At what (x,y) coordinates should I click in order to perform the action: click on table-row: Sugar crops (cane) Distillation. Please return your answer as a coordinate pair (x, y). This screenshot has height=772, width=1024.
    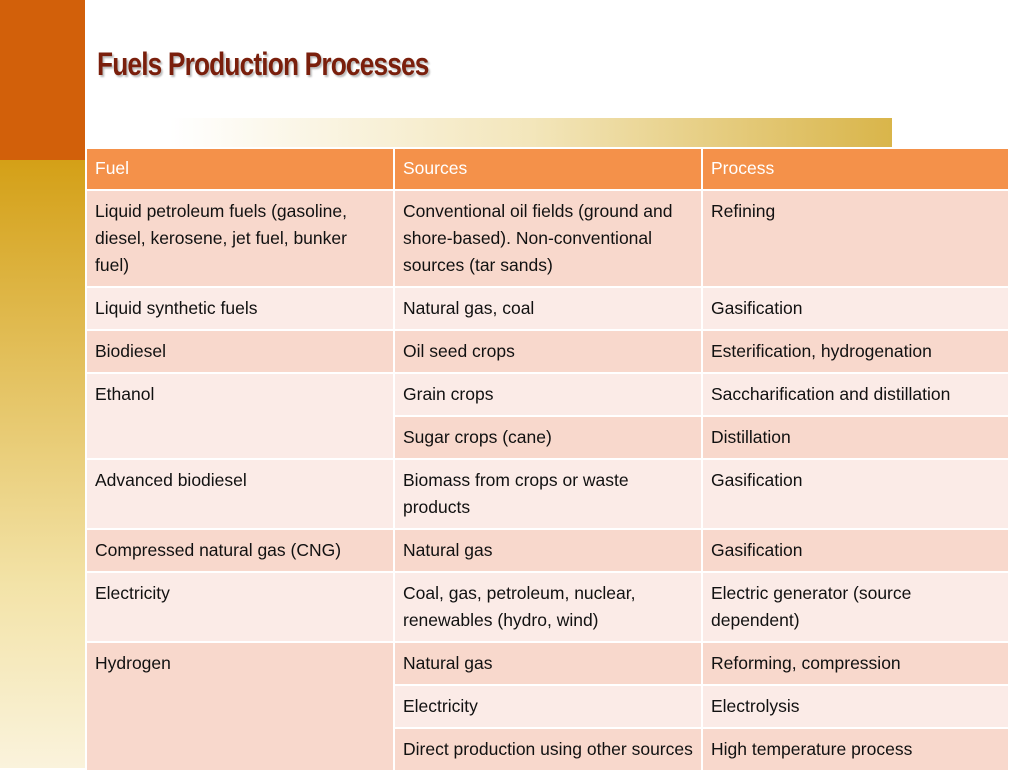
    Looking at the image, I should click on (548, 437).